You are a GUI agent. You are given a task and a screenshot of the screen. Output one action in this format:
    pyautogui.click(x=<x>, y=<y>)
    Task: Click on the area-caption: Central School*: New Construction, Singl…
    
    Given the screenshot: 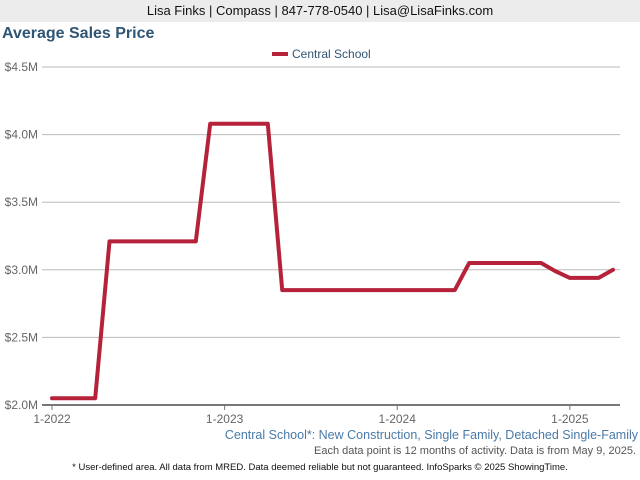 What is the action you would take?
    pyautogui.click(x=431, y=435)
    